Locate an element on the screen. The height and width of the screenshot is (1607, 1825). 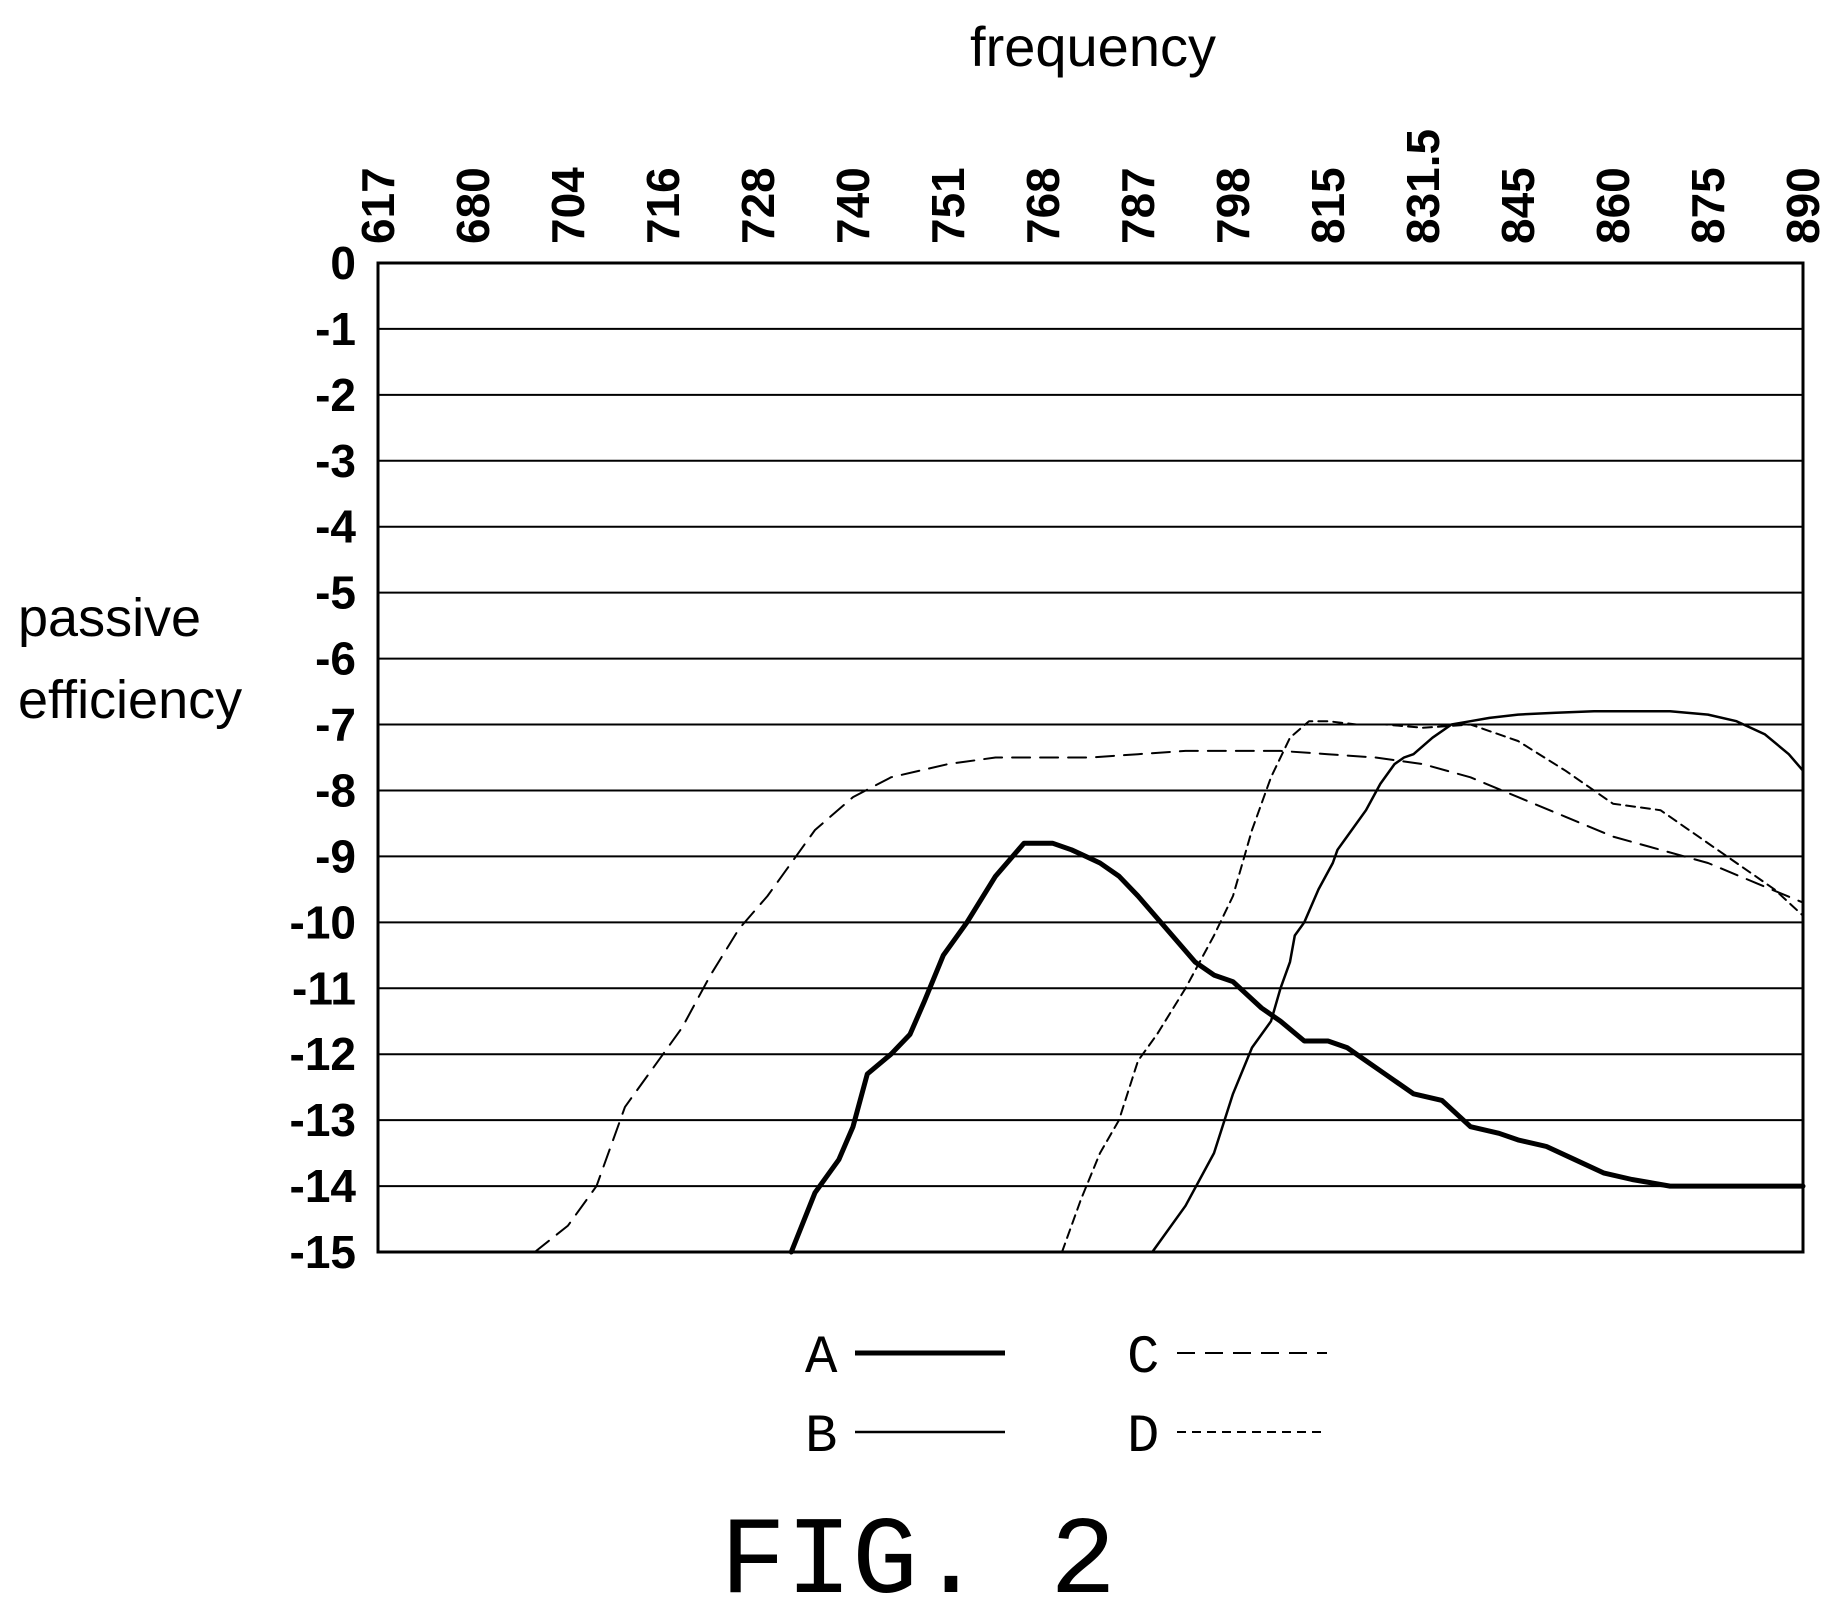
x-tick-label: 704 is located at coordinates (568, 205).